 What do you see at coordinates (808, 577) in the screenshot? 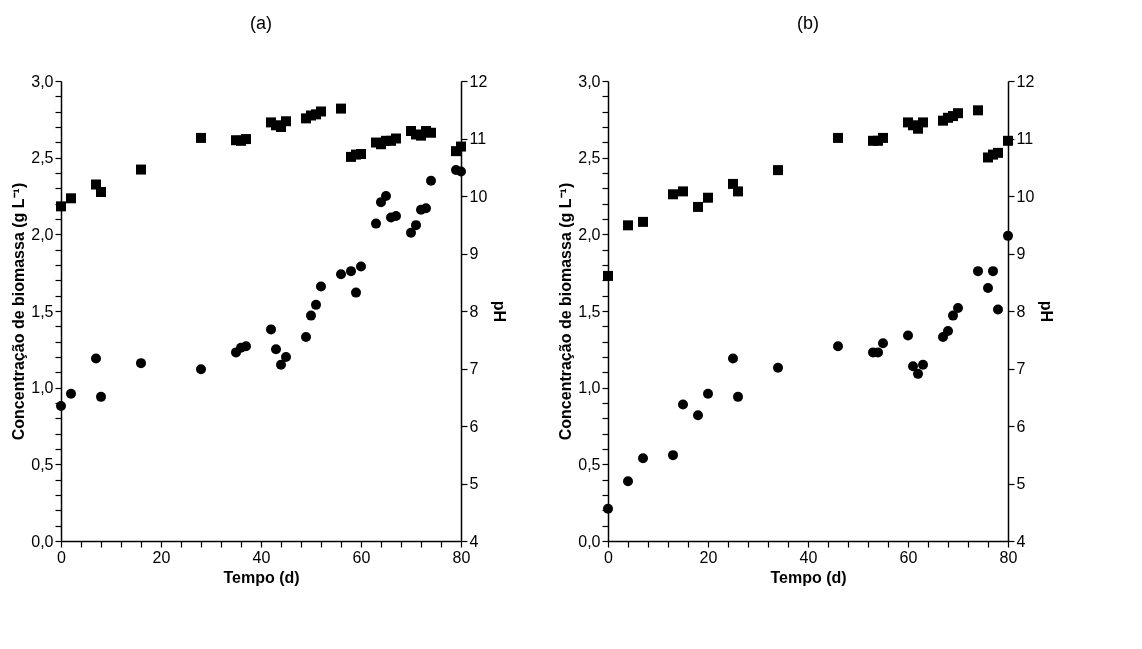
I see `x-axis-title: Tempo (d)` at bounding box center [808, 577].